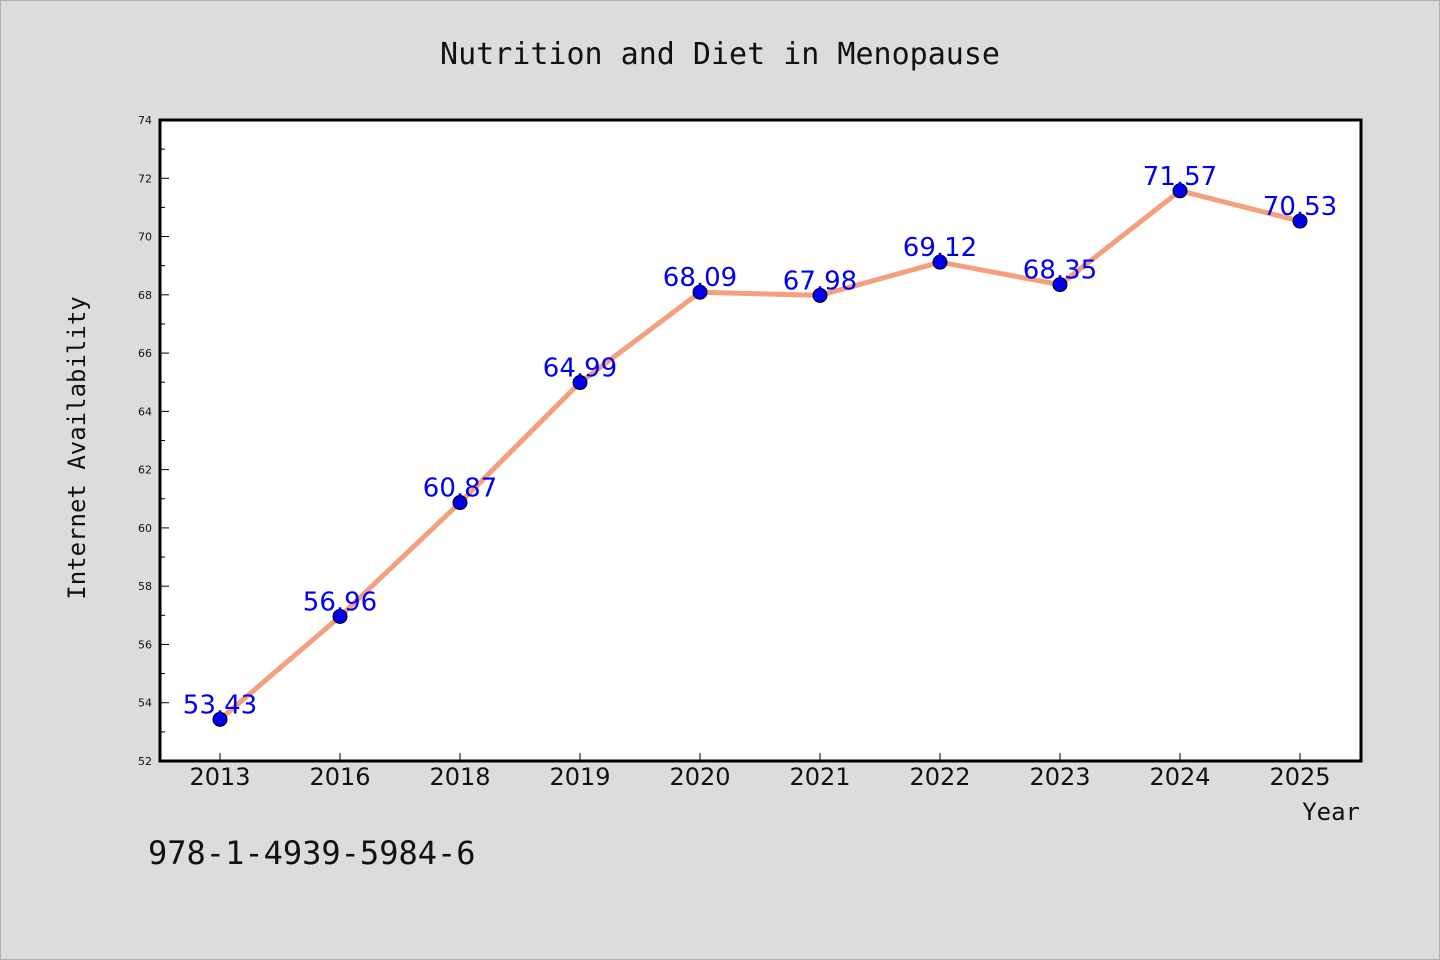  What do you see at coordinates (312, 853) in the screenshot?
I see `isbn-label: 978-1-4939-5984-6` at bounding box center [312, 853].